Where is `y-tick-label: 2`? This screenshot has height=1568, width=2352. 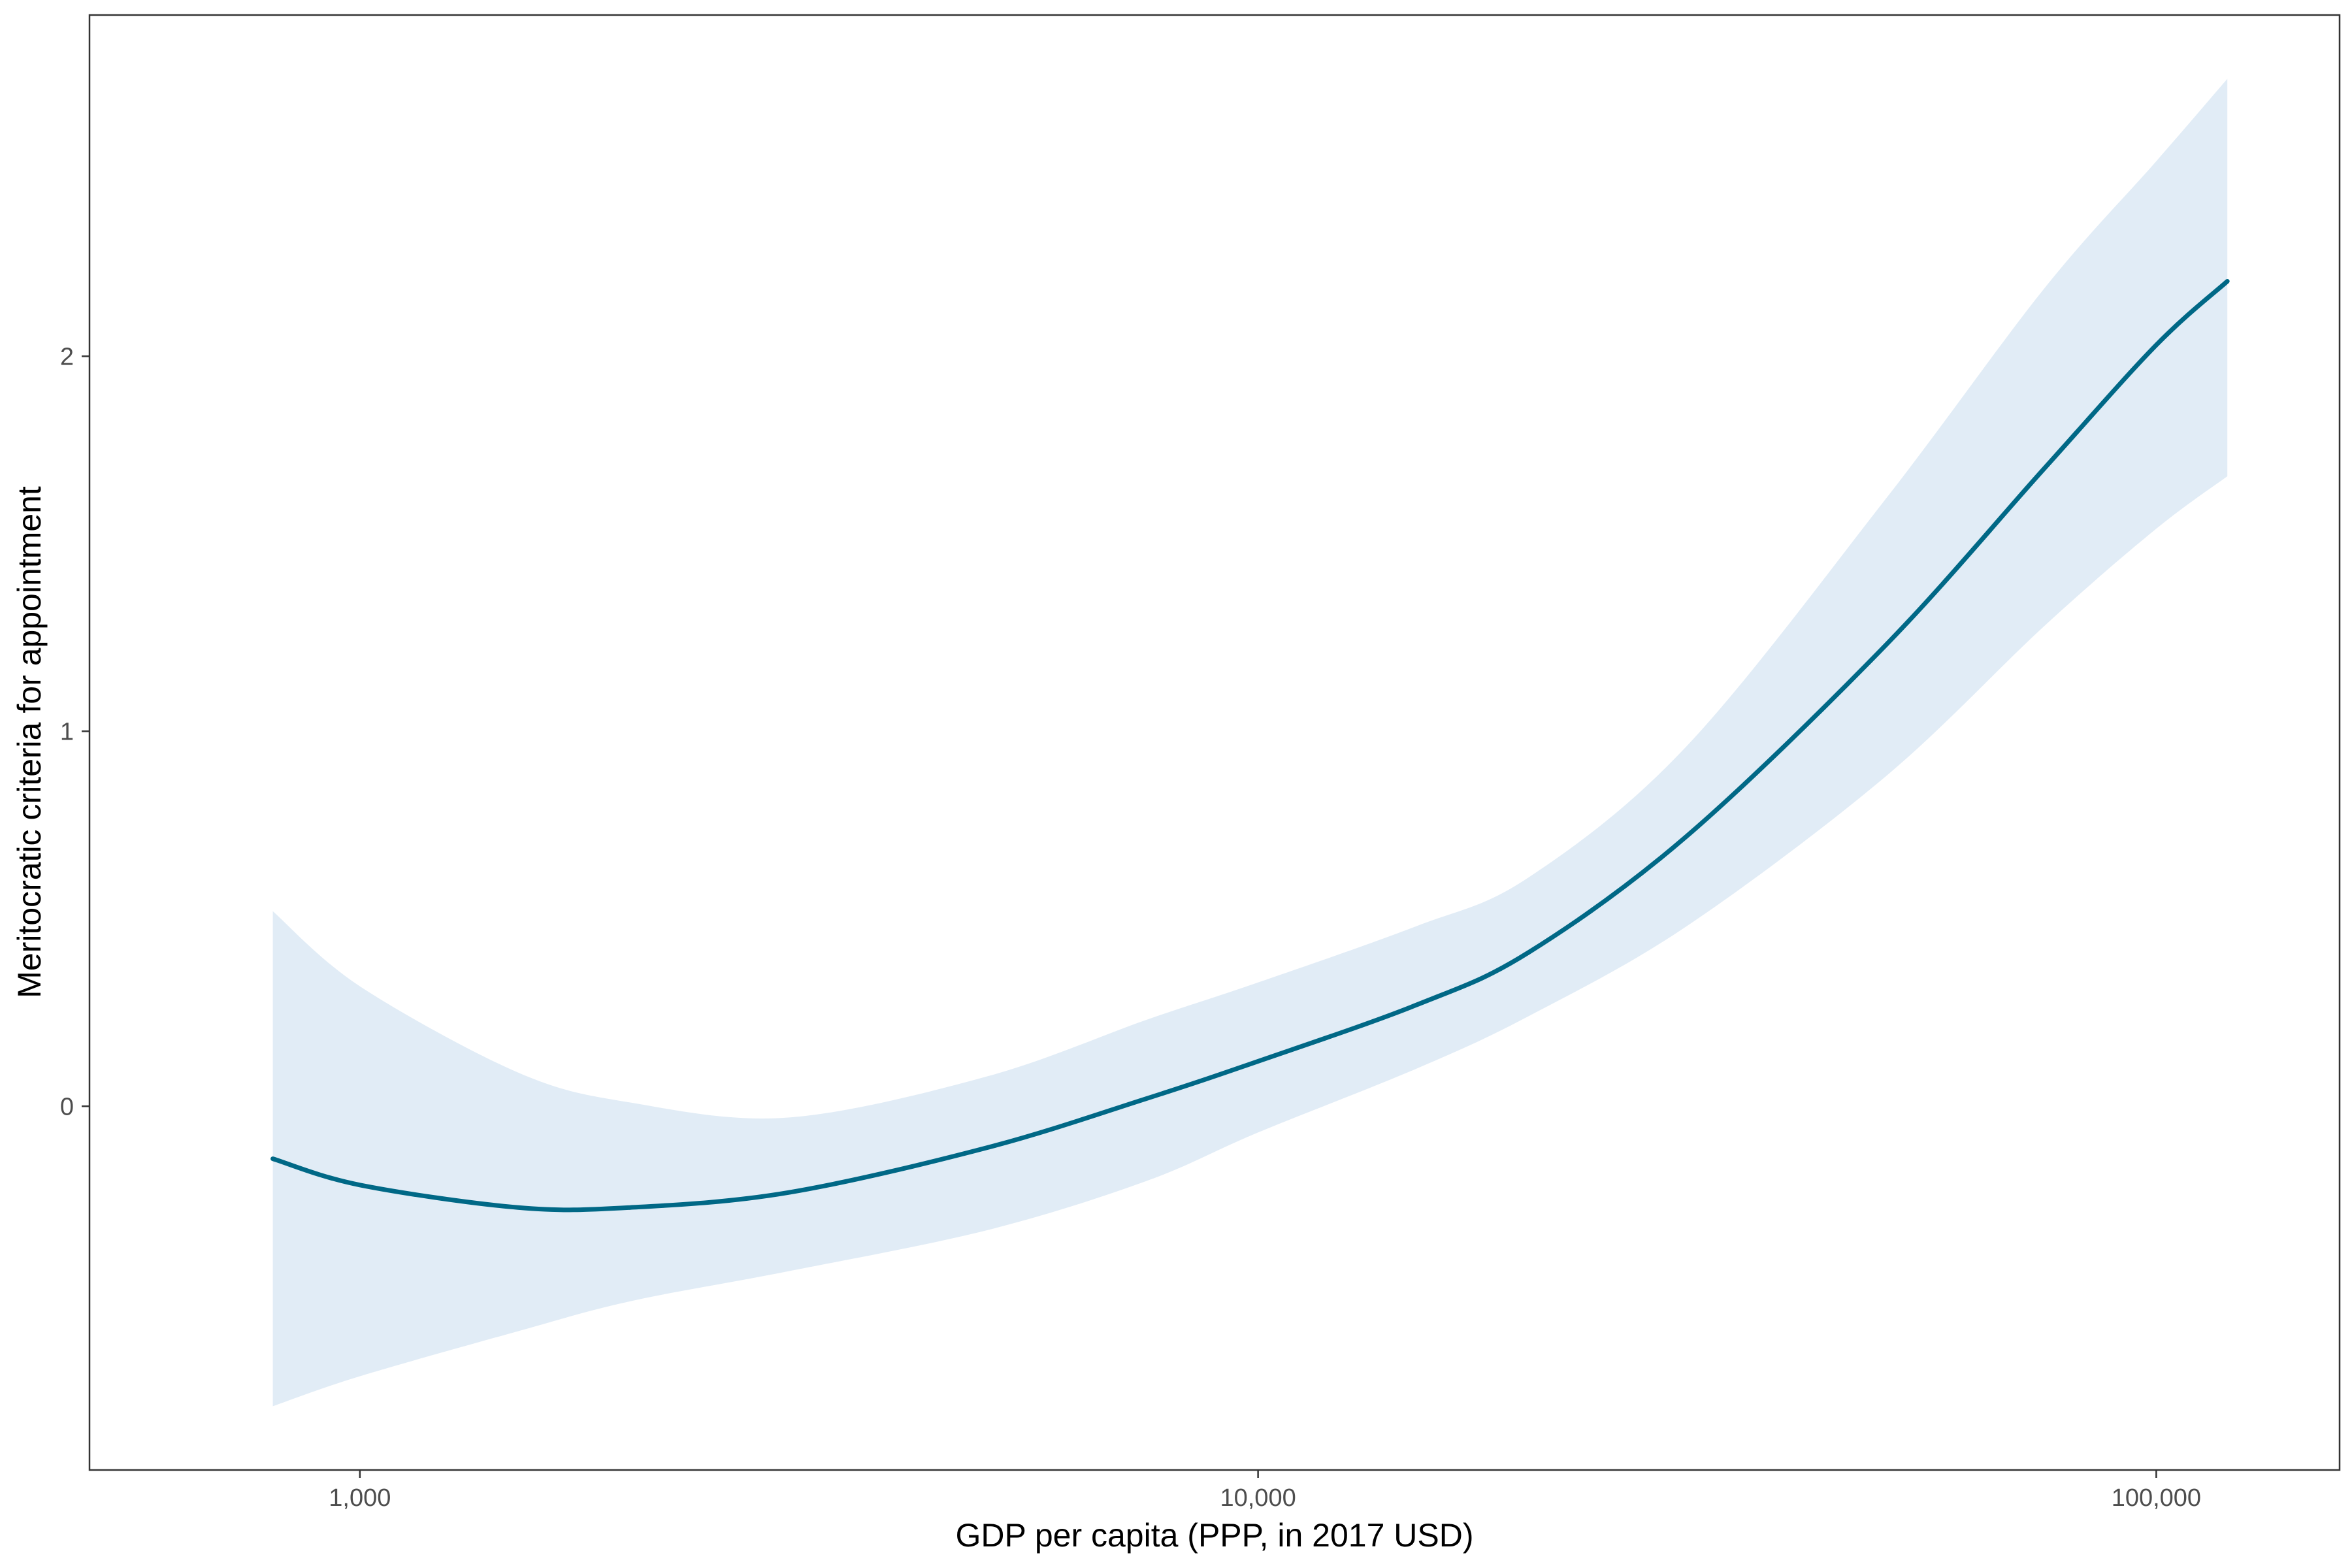
y-tick-label: 2 is located at coordinates (67, 356).